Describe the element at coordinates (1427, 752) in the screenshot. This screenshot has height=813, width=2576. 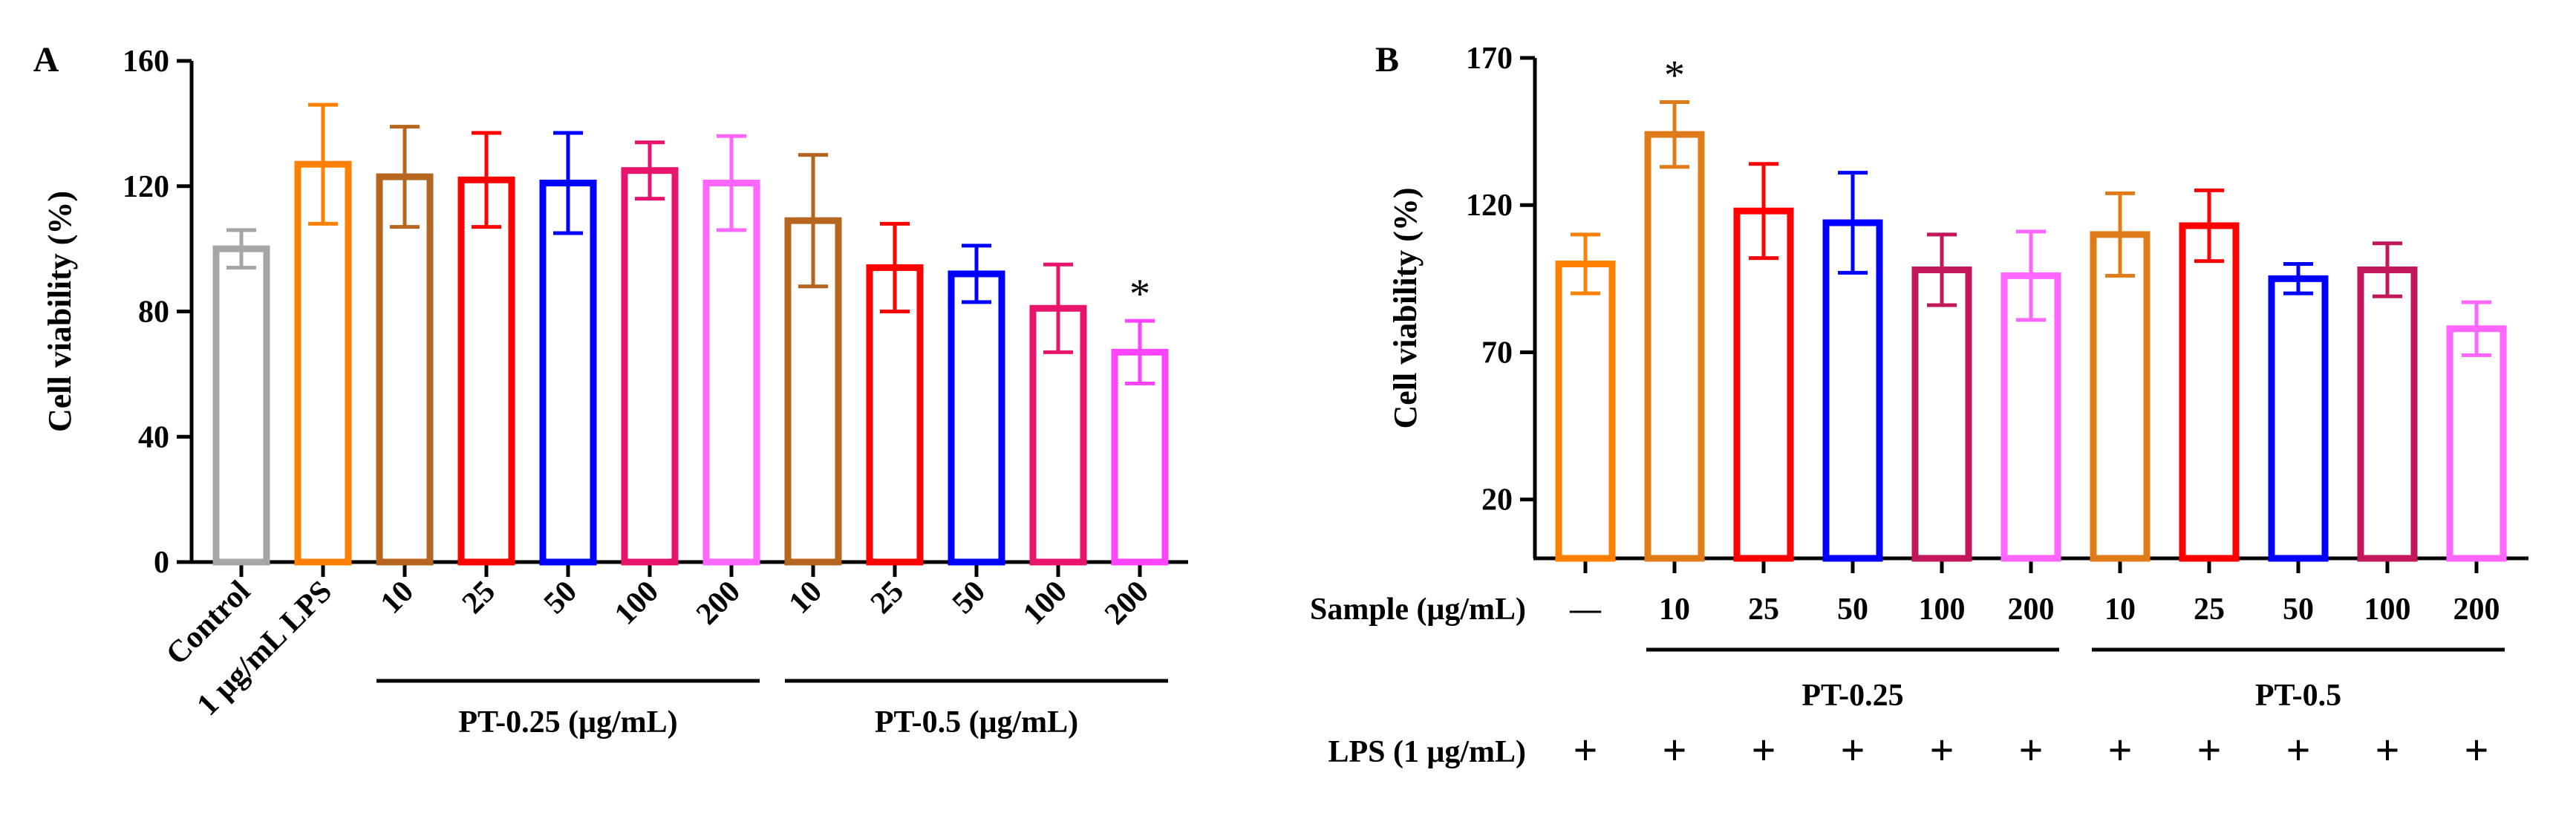
I see `lps-row-label: LPS (1 μg/mL)` at that location.